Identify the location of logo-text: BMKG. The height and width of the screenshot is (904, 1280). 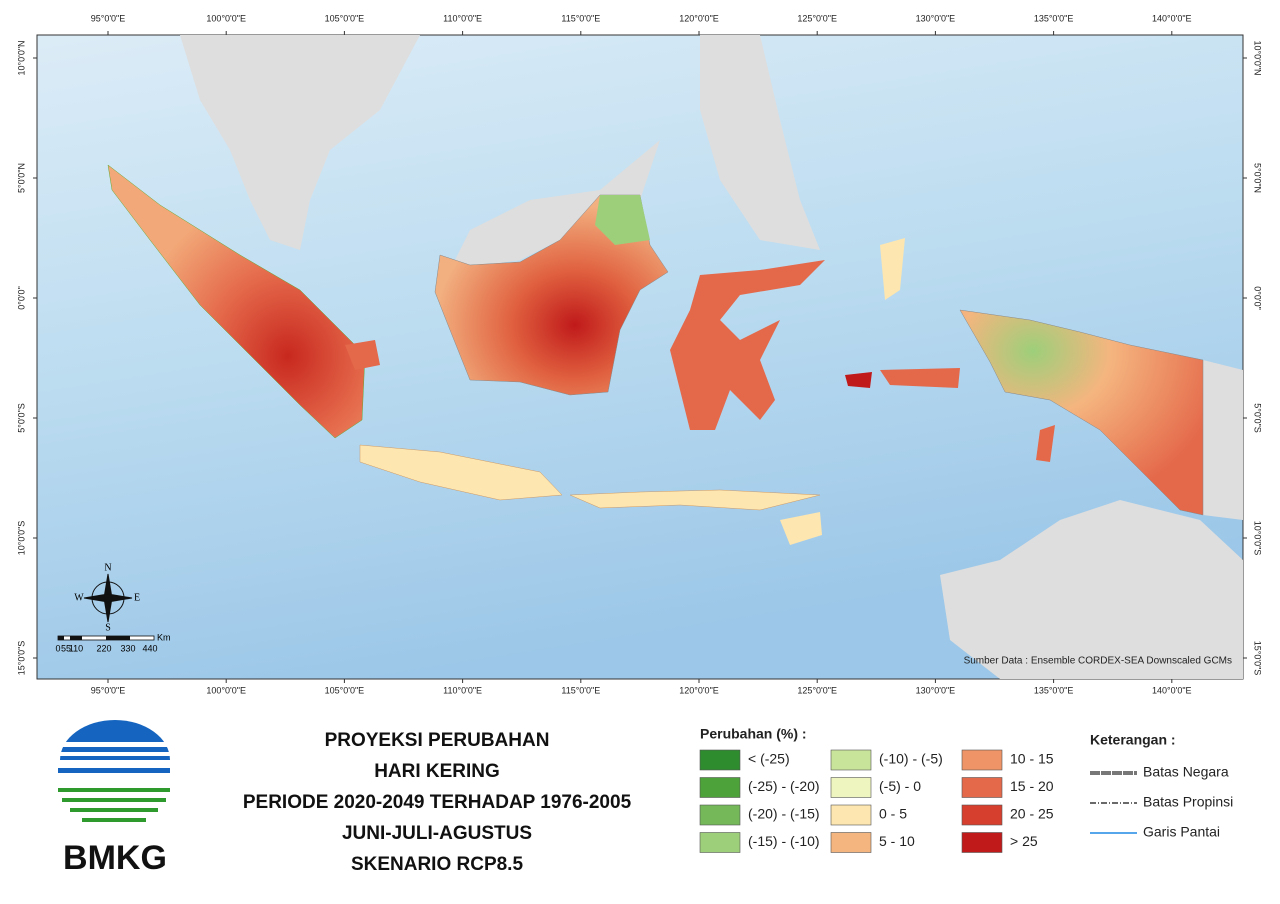
(115, 858).